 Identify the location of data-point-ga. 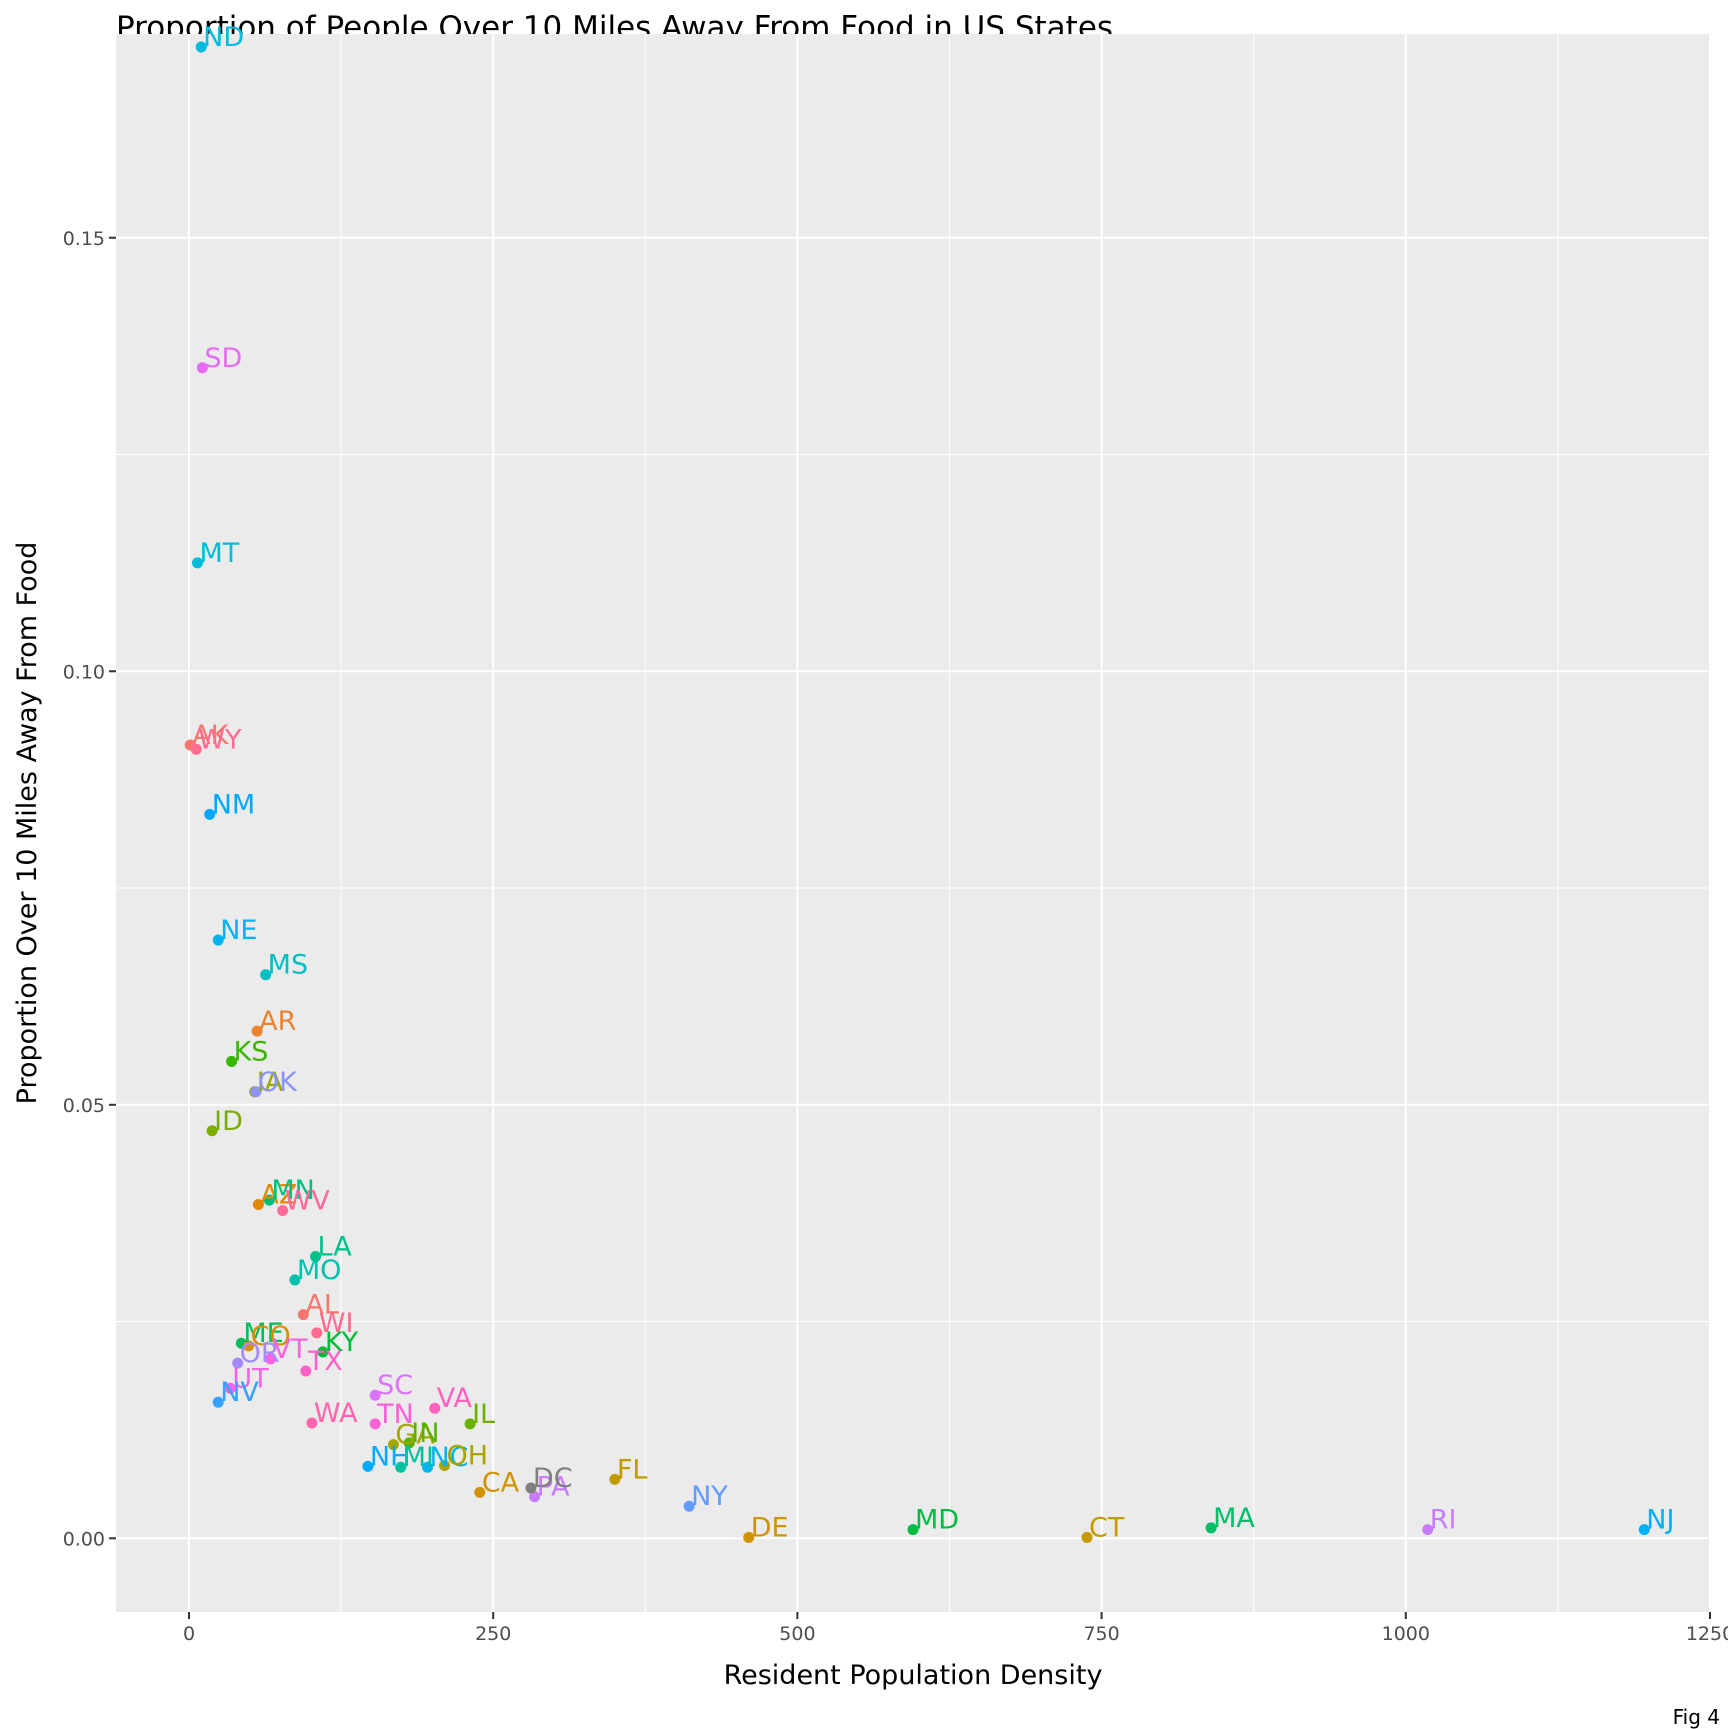
(393, 1445).